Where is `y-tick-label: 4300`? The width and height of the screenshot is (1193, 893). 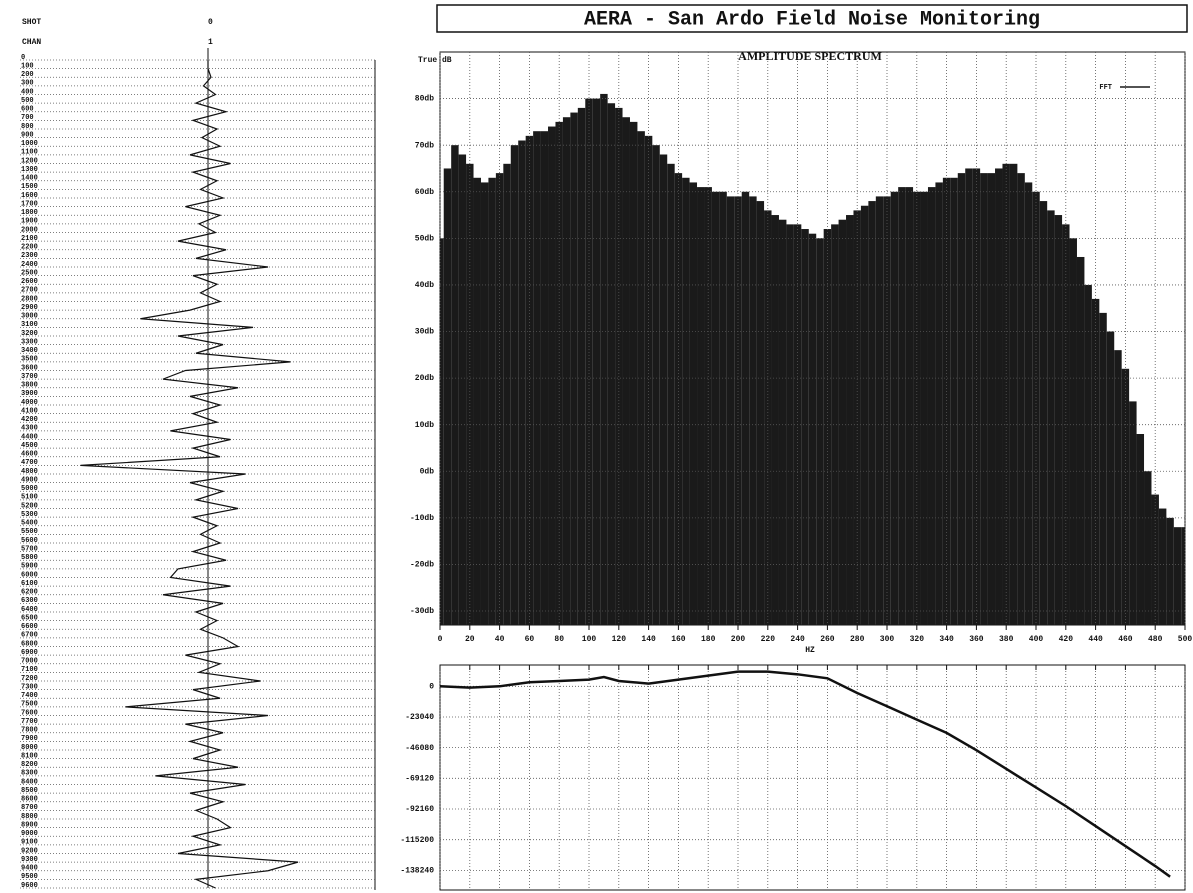
y-tick-label: 4300 is located at coordinates (29, 429).